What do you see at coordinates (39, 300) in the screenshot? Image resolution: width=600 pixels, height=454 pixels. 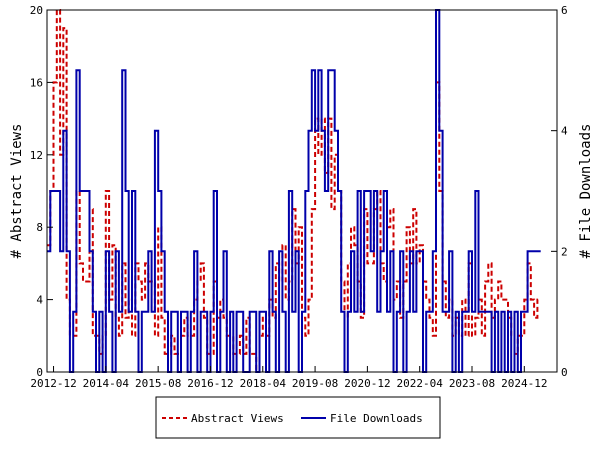 I see `y-left-tick-label: 4` at bounding box center [39, 300].